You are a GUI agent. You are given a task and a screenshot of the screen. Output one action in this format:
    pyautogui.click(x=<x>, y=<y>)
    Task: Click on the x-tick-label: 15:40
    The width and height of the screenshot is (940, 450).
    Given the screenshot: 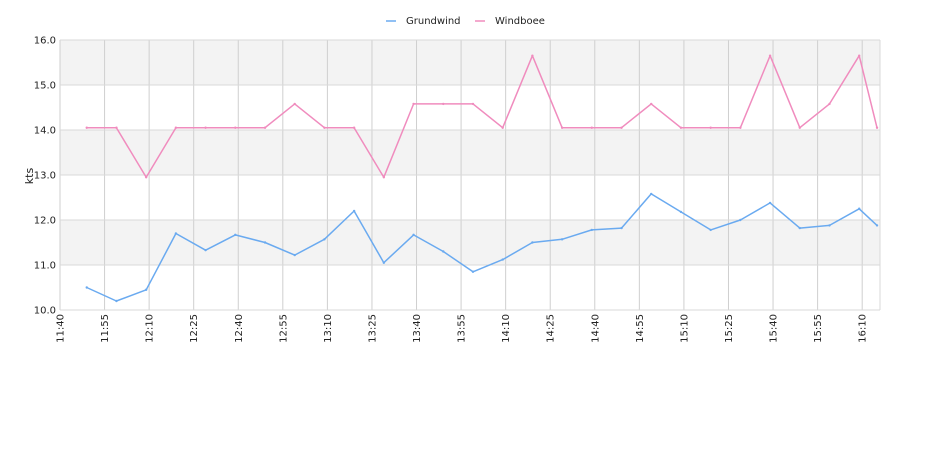 What is the action you would take?
    pyautogui.click(x=774, y=328)
    